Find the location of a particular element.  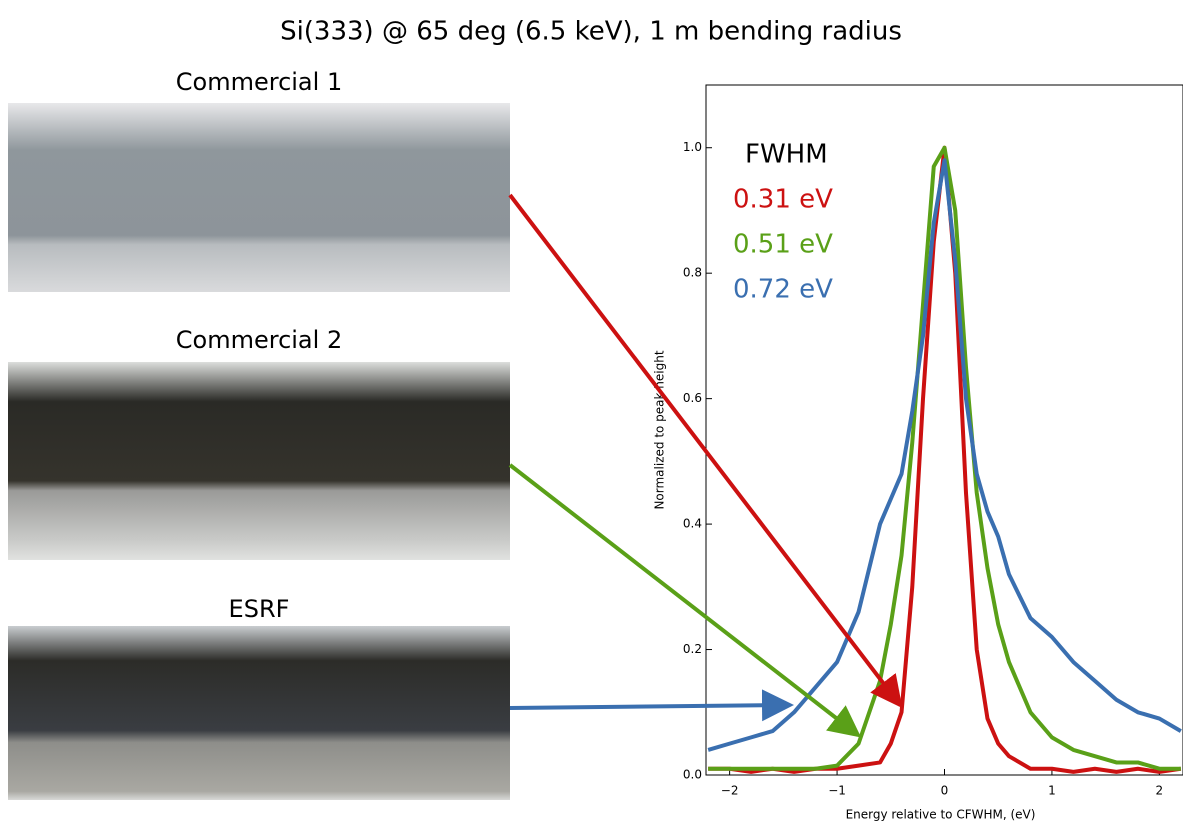

x-tick-label: −2 is located at coordinates (730, 791).